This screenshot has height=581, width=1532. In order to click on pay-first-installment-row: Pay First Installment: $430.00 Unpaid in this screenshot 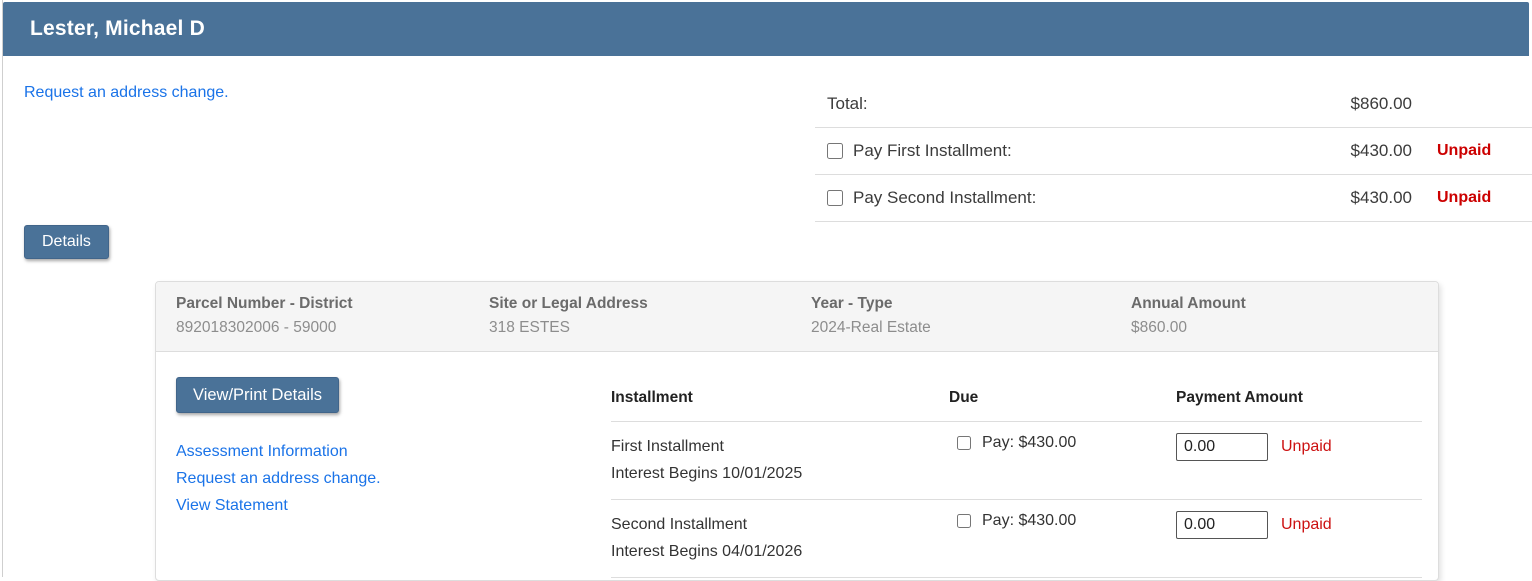, I will do `click(1173, 151)`.